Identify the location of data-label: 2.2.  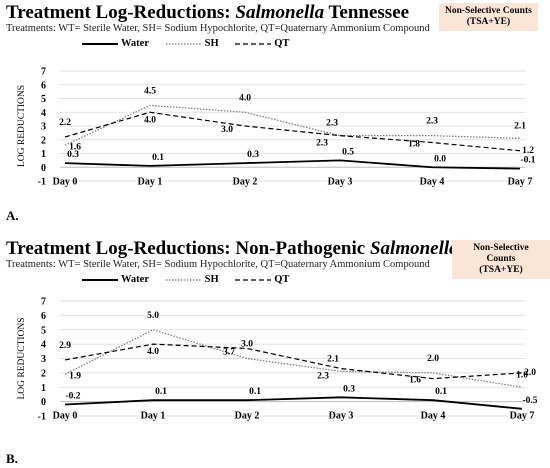
(65, 123).